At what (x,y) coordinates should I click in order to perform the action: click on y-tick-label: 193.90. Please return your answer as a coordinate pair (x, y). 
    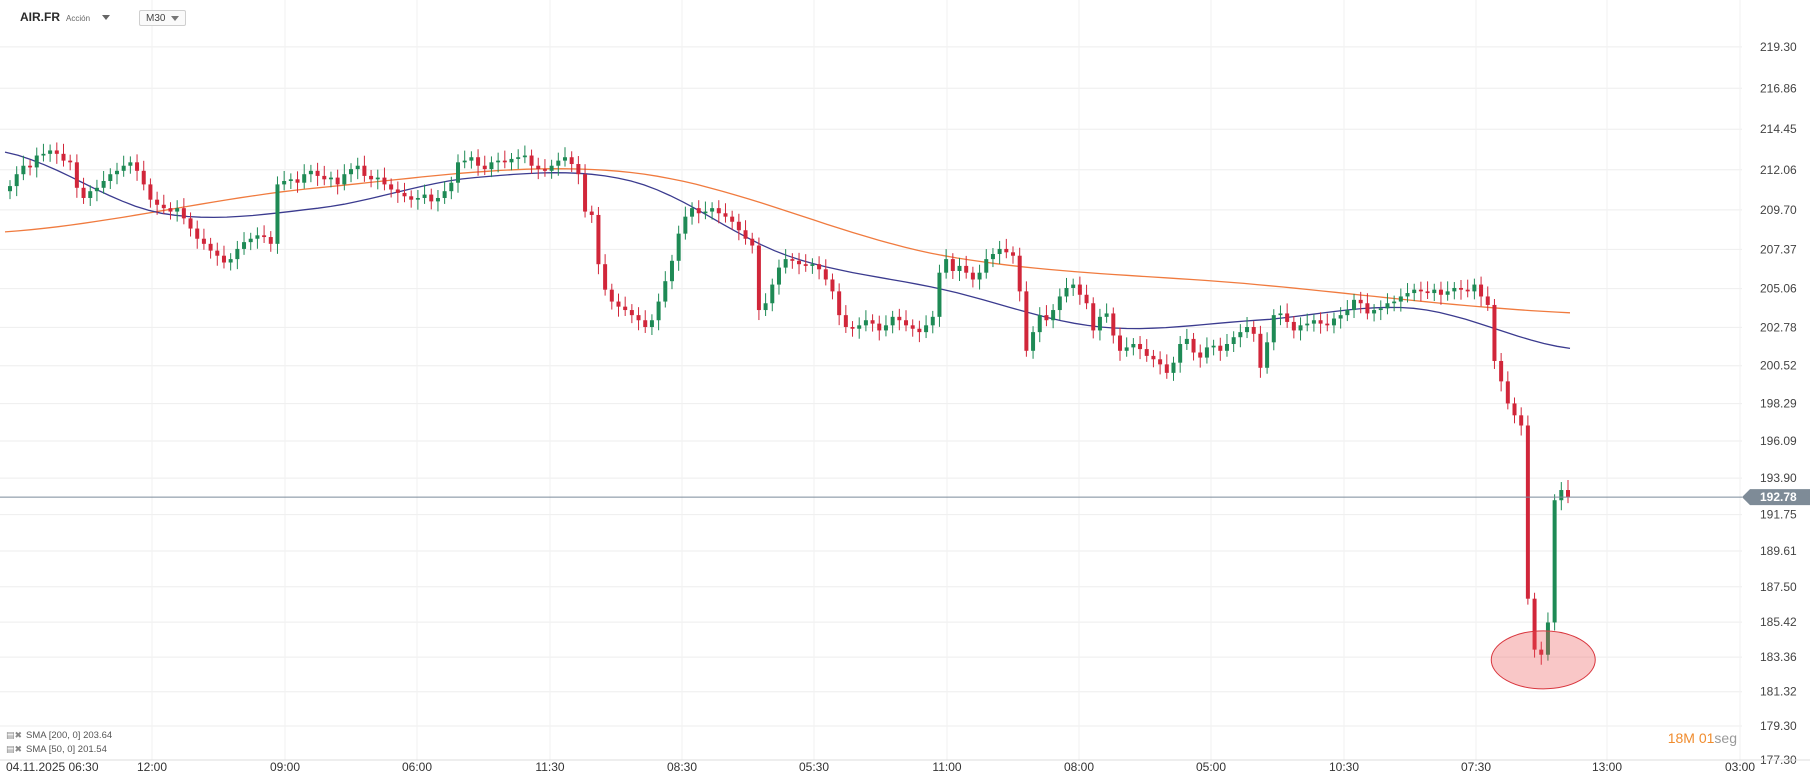
    Looking at the image, I should click on (1778, 478).